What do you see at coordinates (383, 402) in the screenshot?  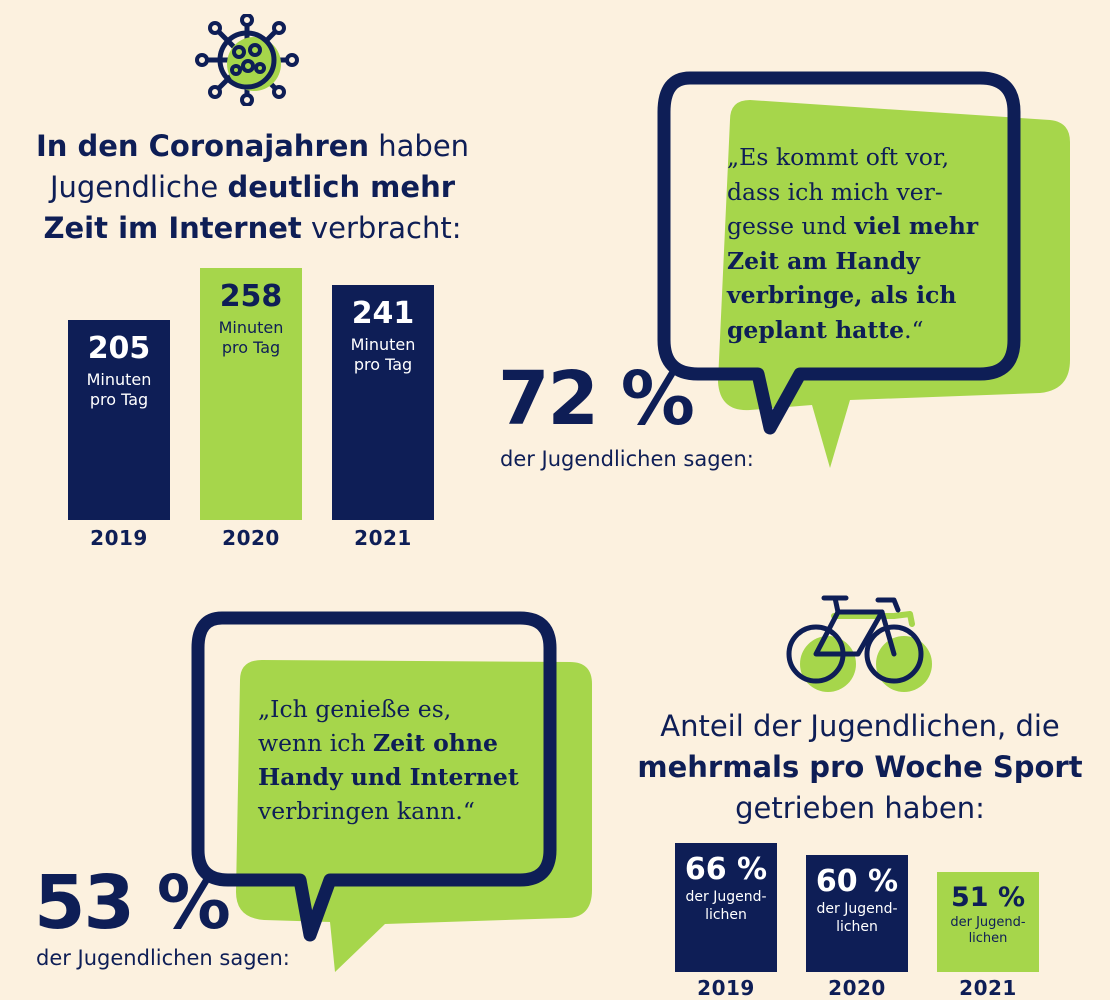 I see `bar-2021: 241 Minuten pro Tag` at bounding box center [383, 402].